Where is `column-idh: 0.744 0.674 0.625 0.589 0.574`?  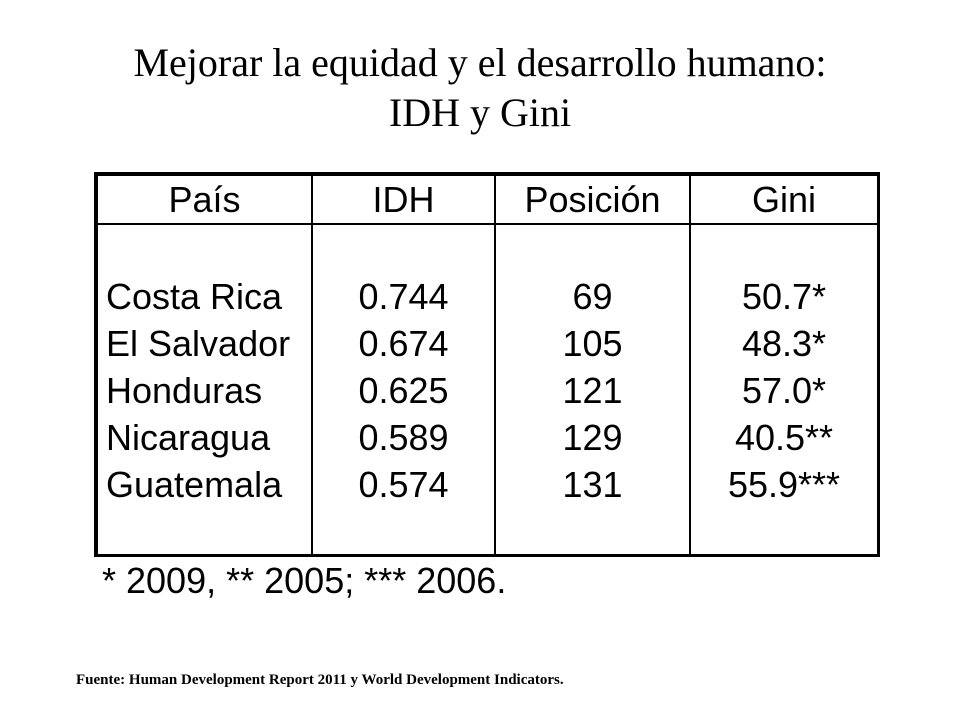
column-idh: 0.744 0.674 0.625 0.589 0.574 is located at coordinates (403, 390).